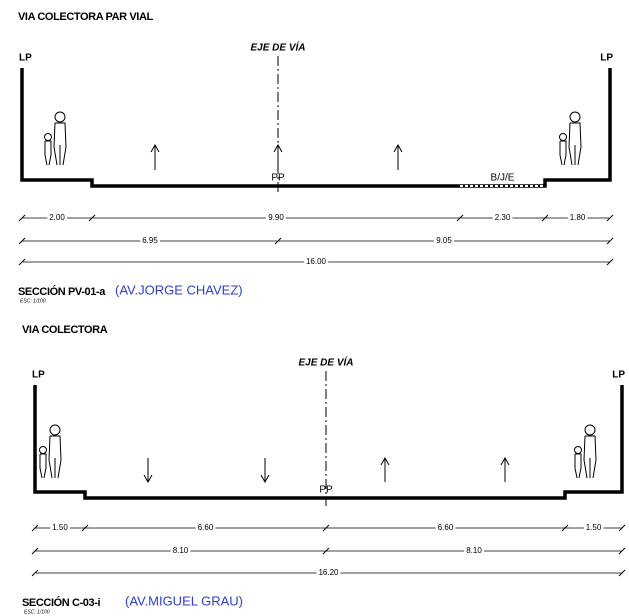 The image size is (629, 616). What do you see at coordinates (184, 600) in the screenshot?
I see `street-name: (AV.MIGUEL GRAU)` at bounding box center [184, 600].